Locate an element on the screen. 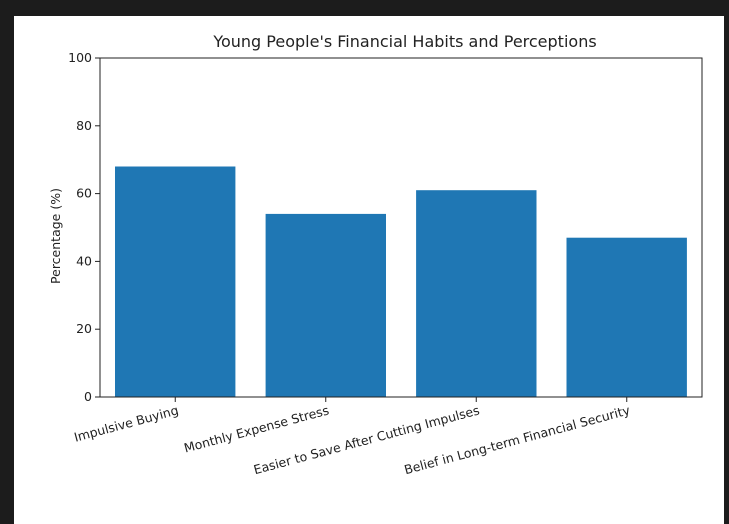  y-tick-label: 40 is located at coordinates (84, 260).